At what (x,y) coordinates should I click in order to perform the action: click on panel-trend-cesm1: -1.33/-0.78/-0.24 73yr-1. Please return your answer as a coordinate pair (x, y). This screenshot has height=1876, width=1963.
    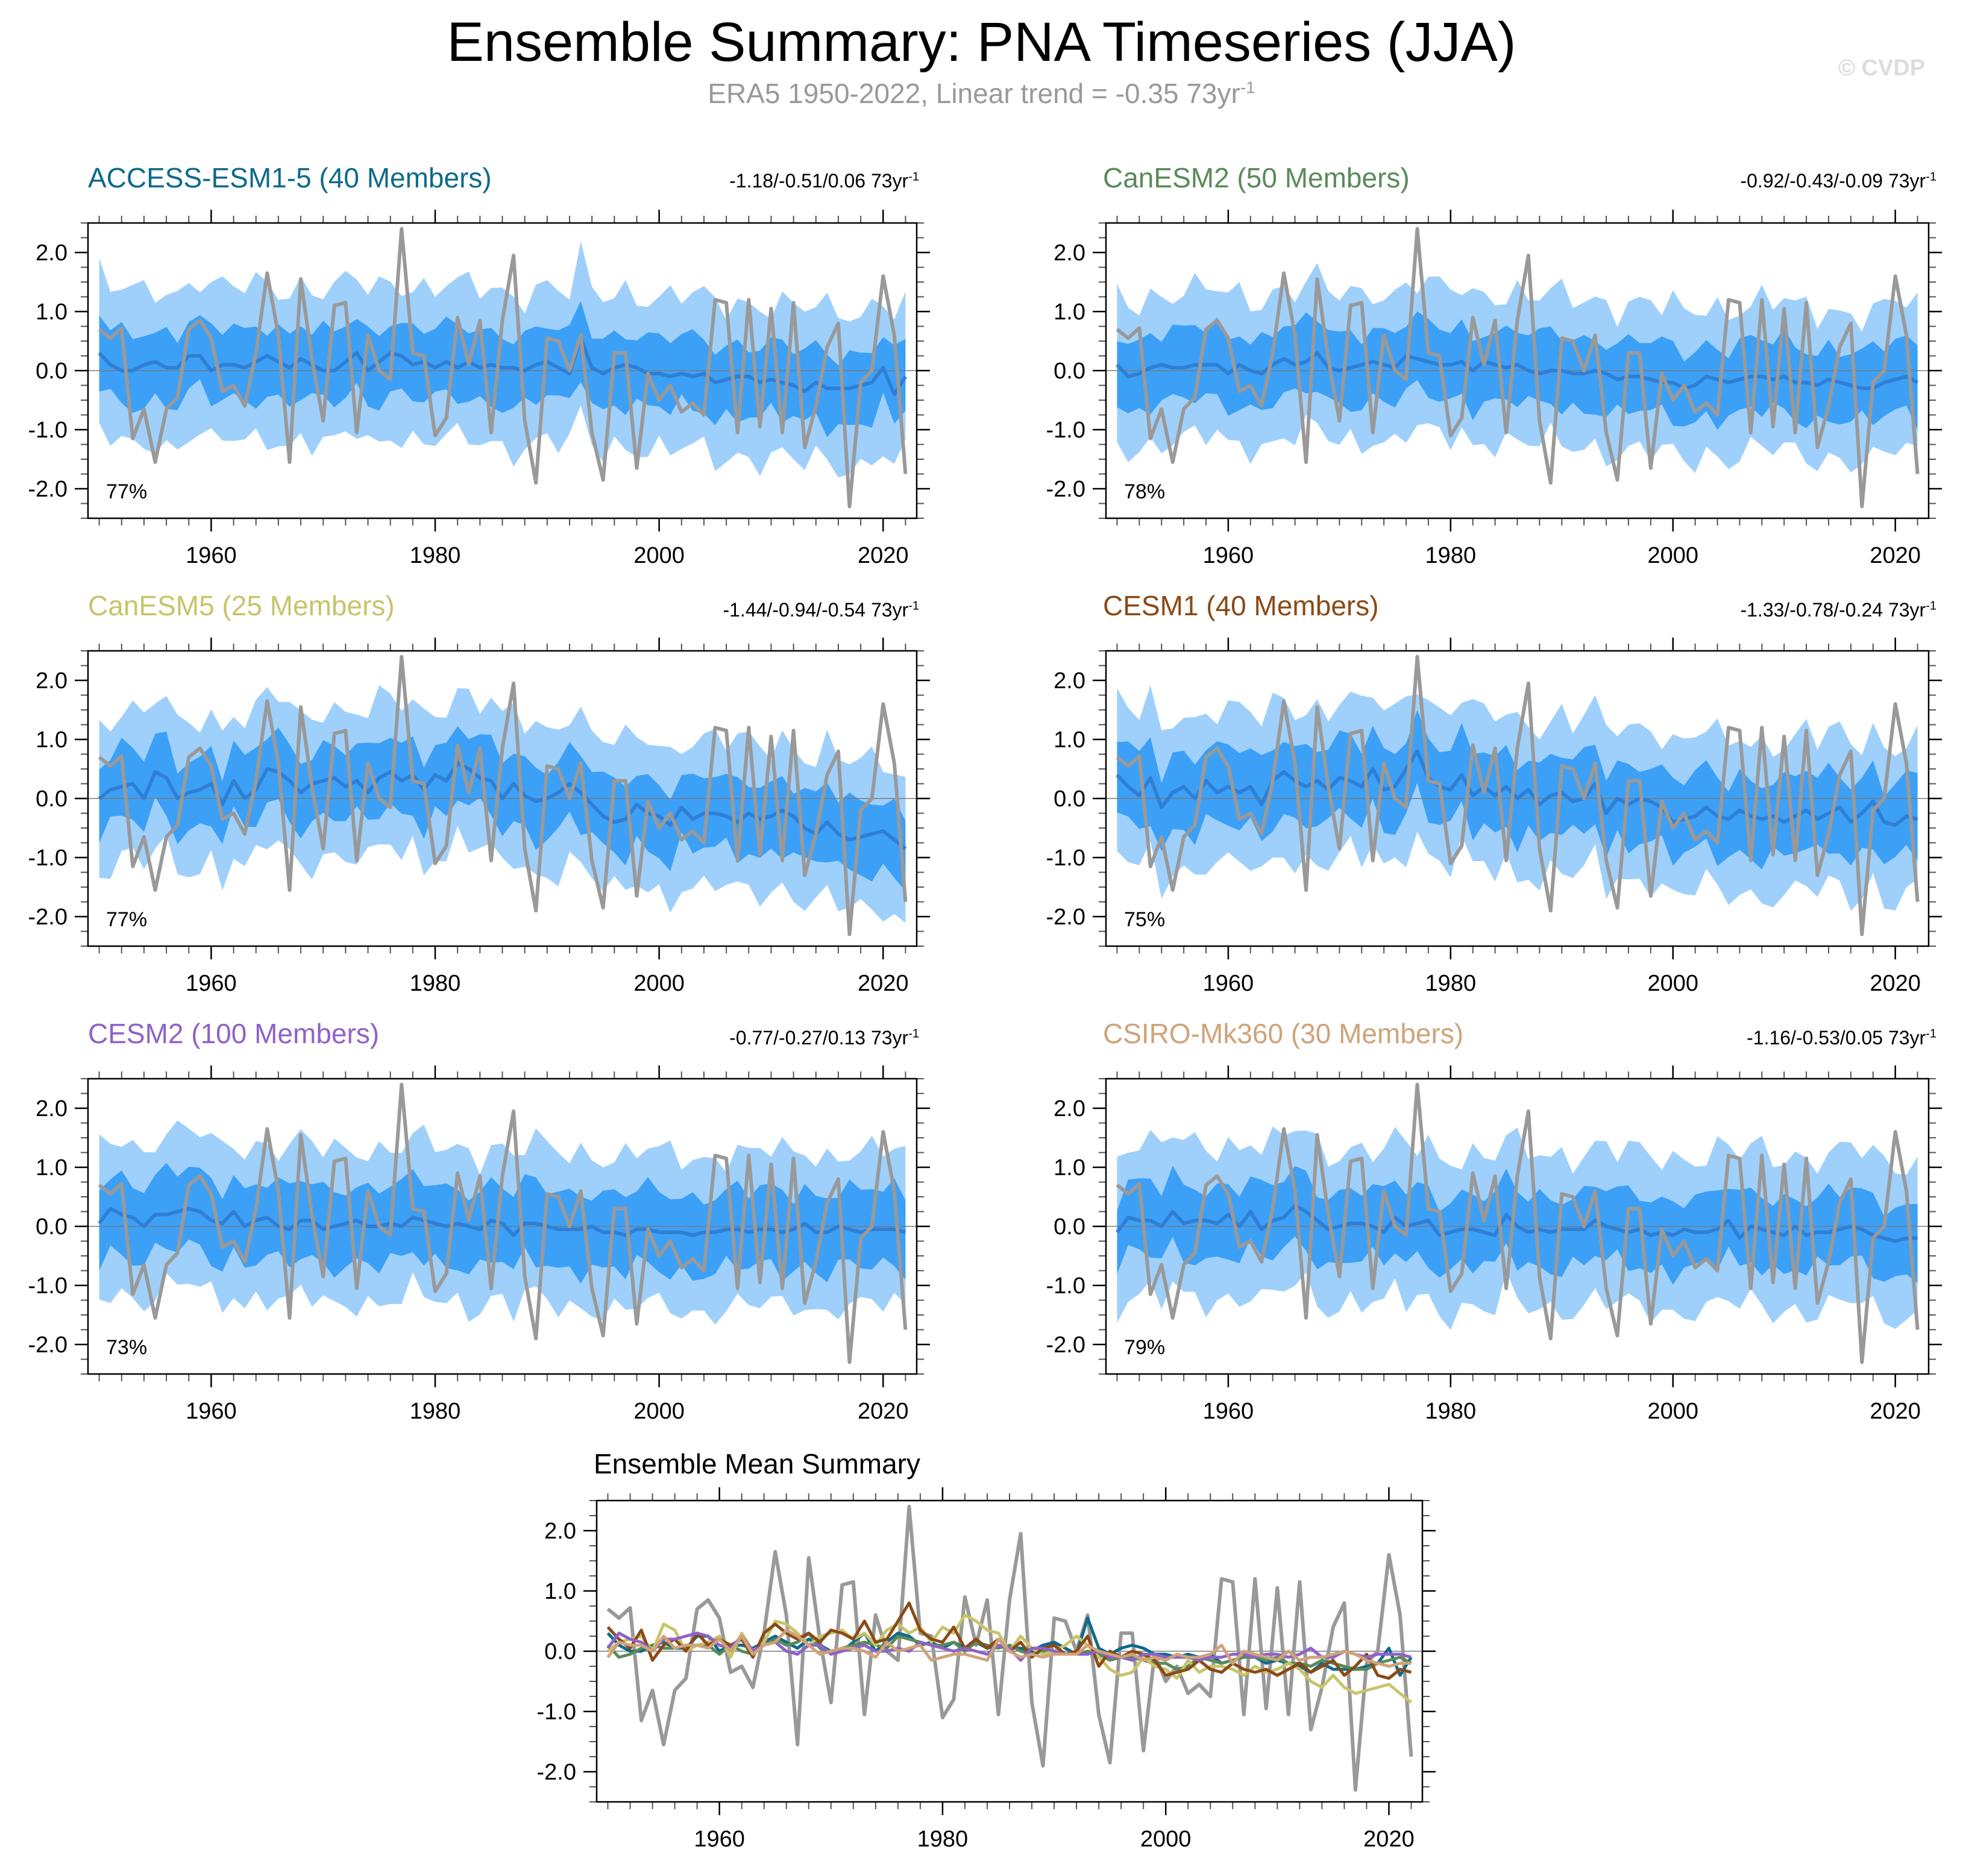
    Looking at the image, I should click on (1808, 610).